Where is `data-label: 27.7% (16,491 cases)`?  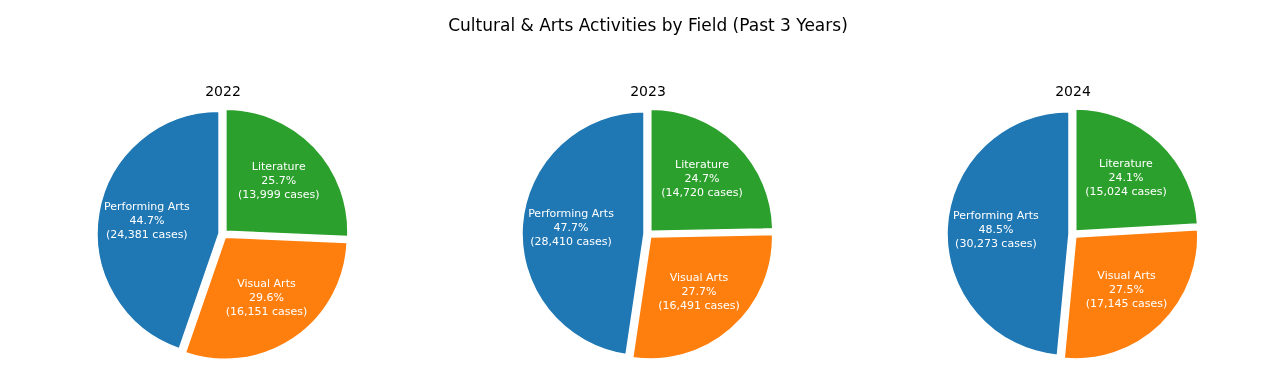
data-label: 27.7% (16,491 cases) is located at coordinates (699, 298).